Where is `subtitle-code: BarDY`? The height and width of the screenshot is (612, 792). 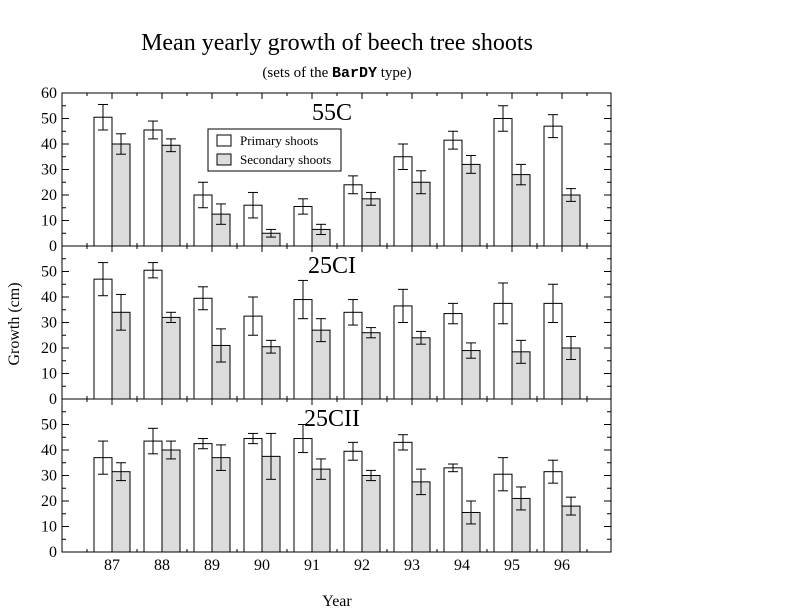
subtitle-code: BarDY is located at coordinates (354, 73).